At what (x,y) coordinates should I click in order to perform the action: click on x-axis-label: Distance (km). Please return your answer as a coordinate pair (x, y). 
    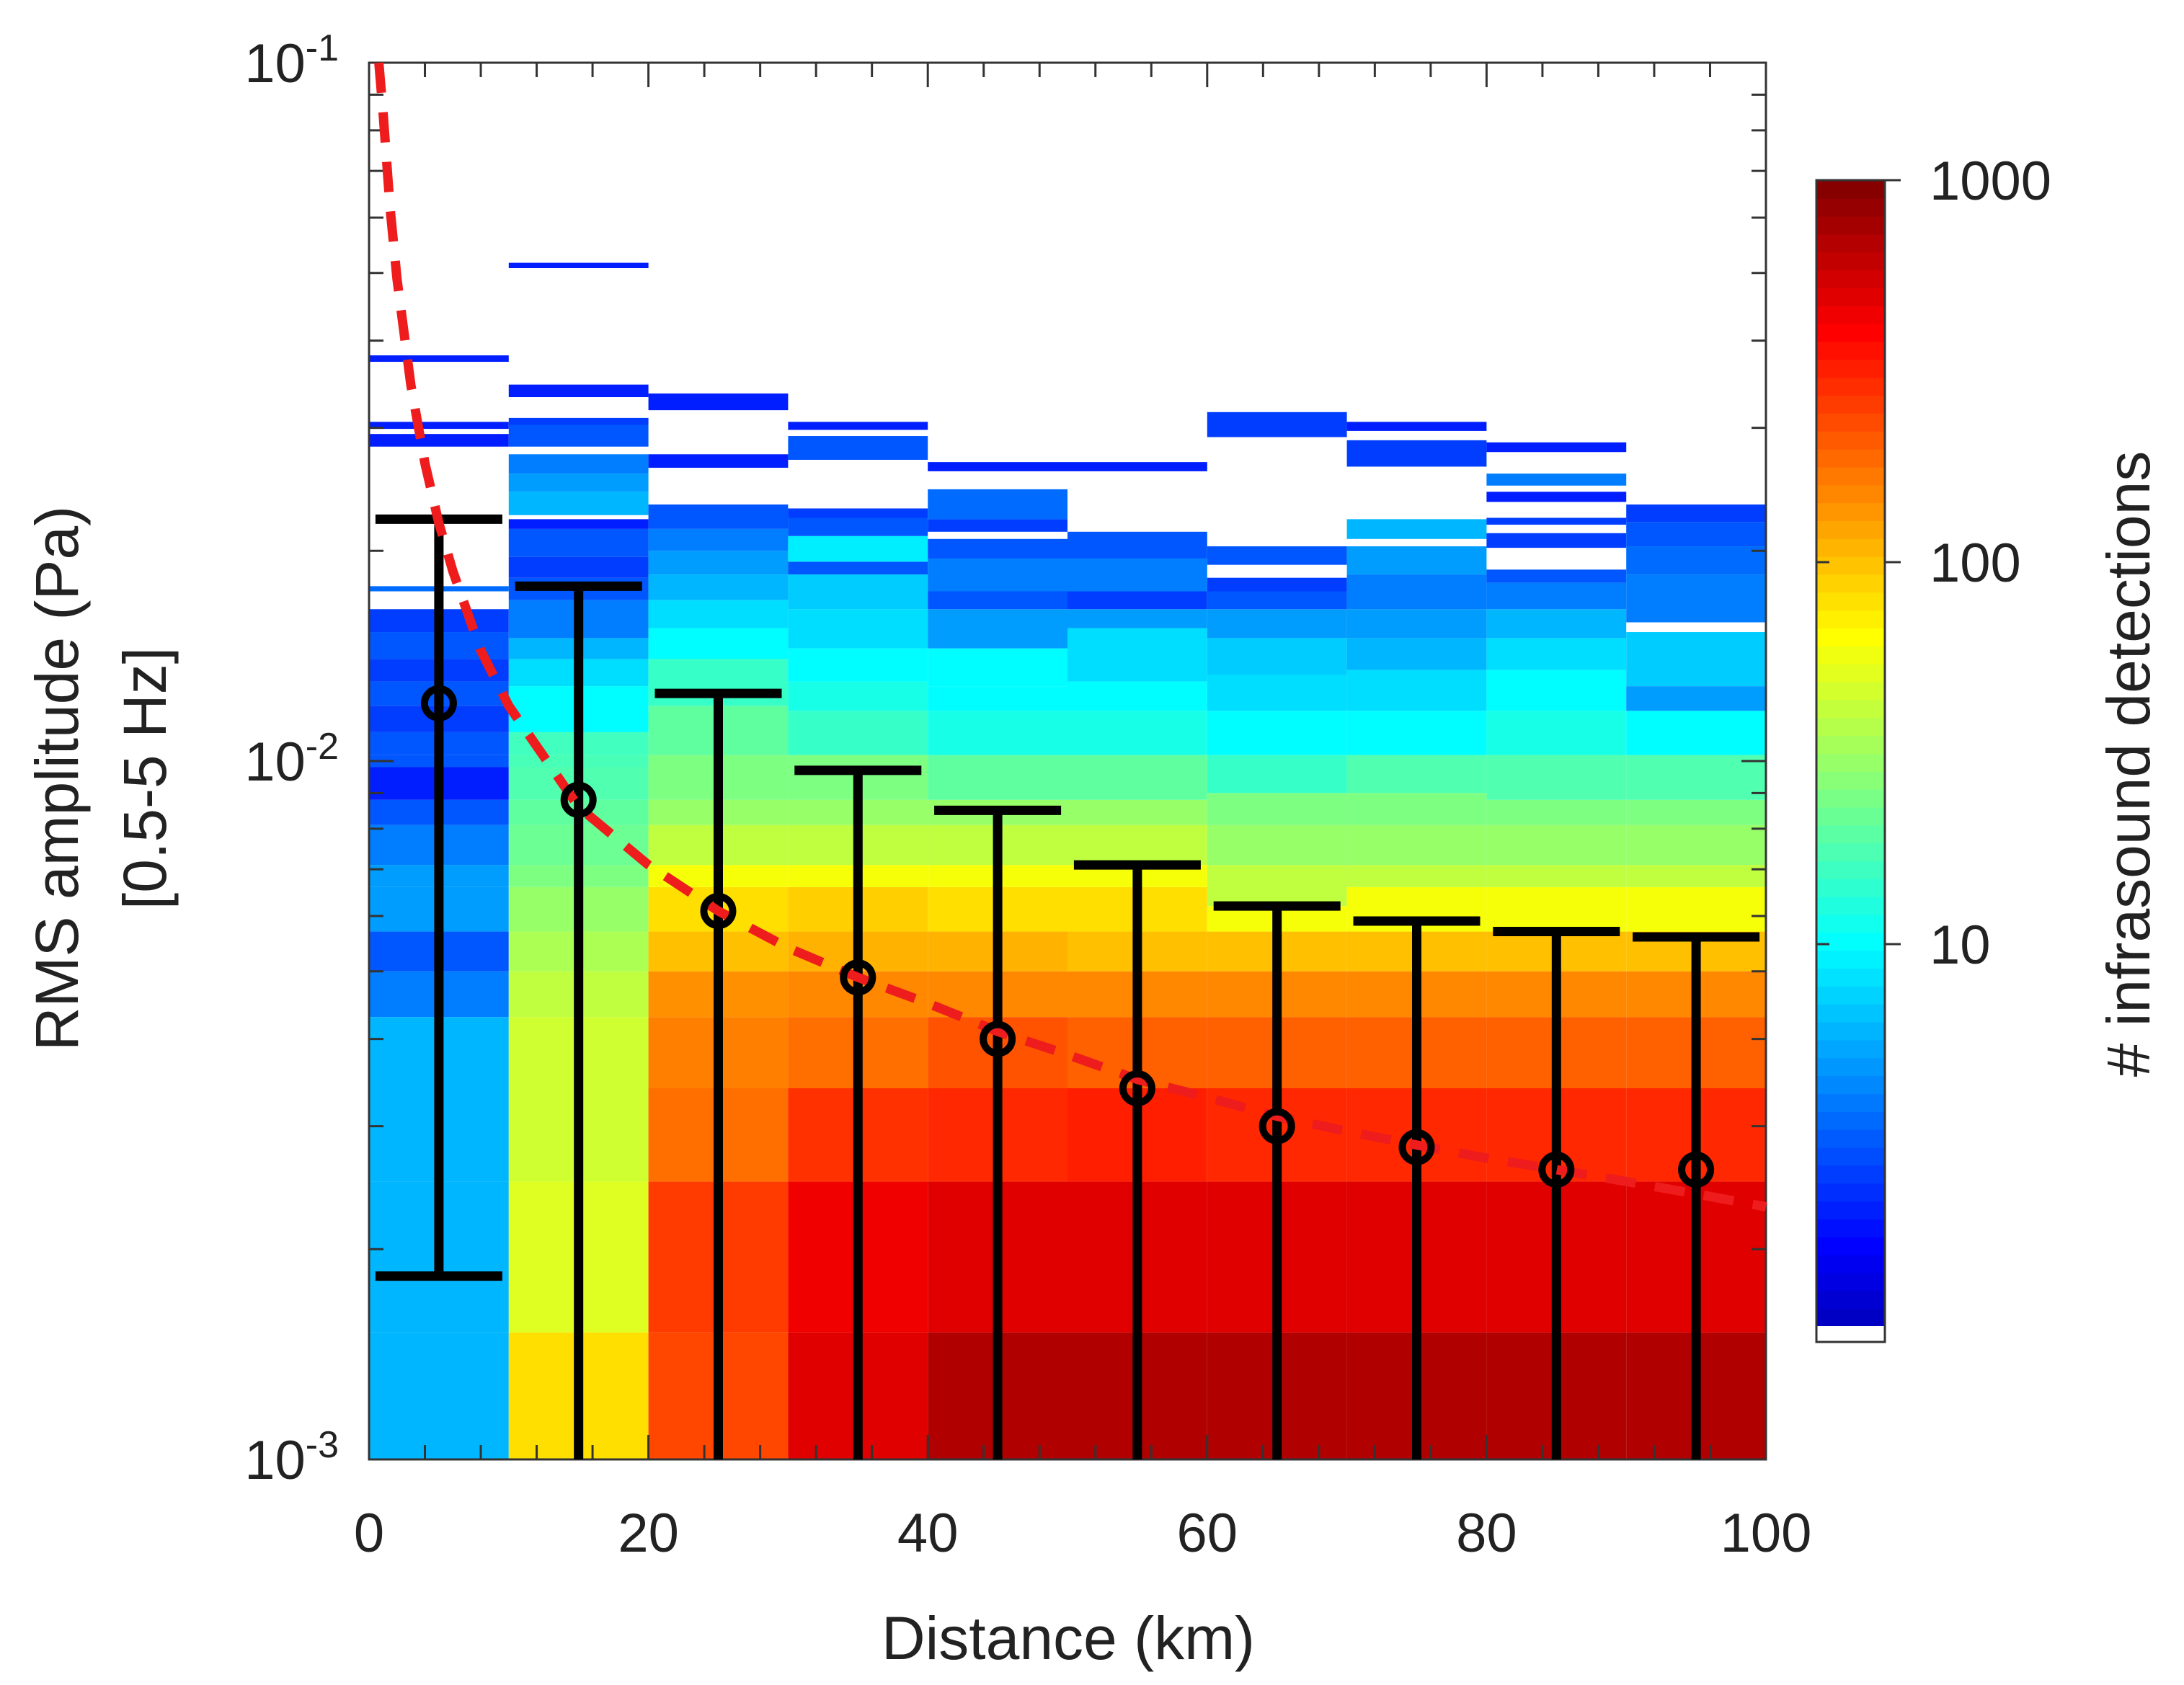
    Looking at the image, I should click on (1068, 1638).